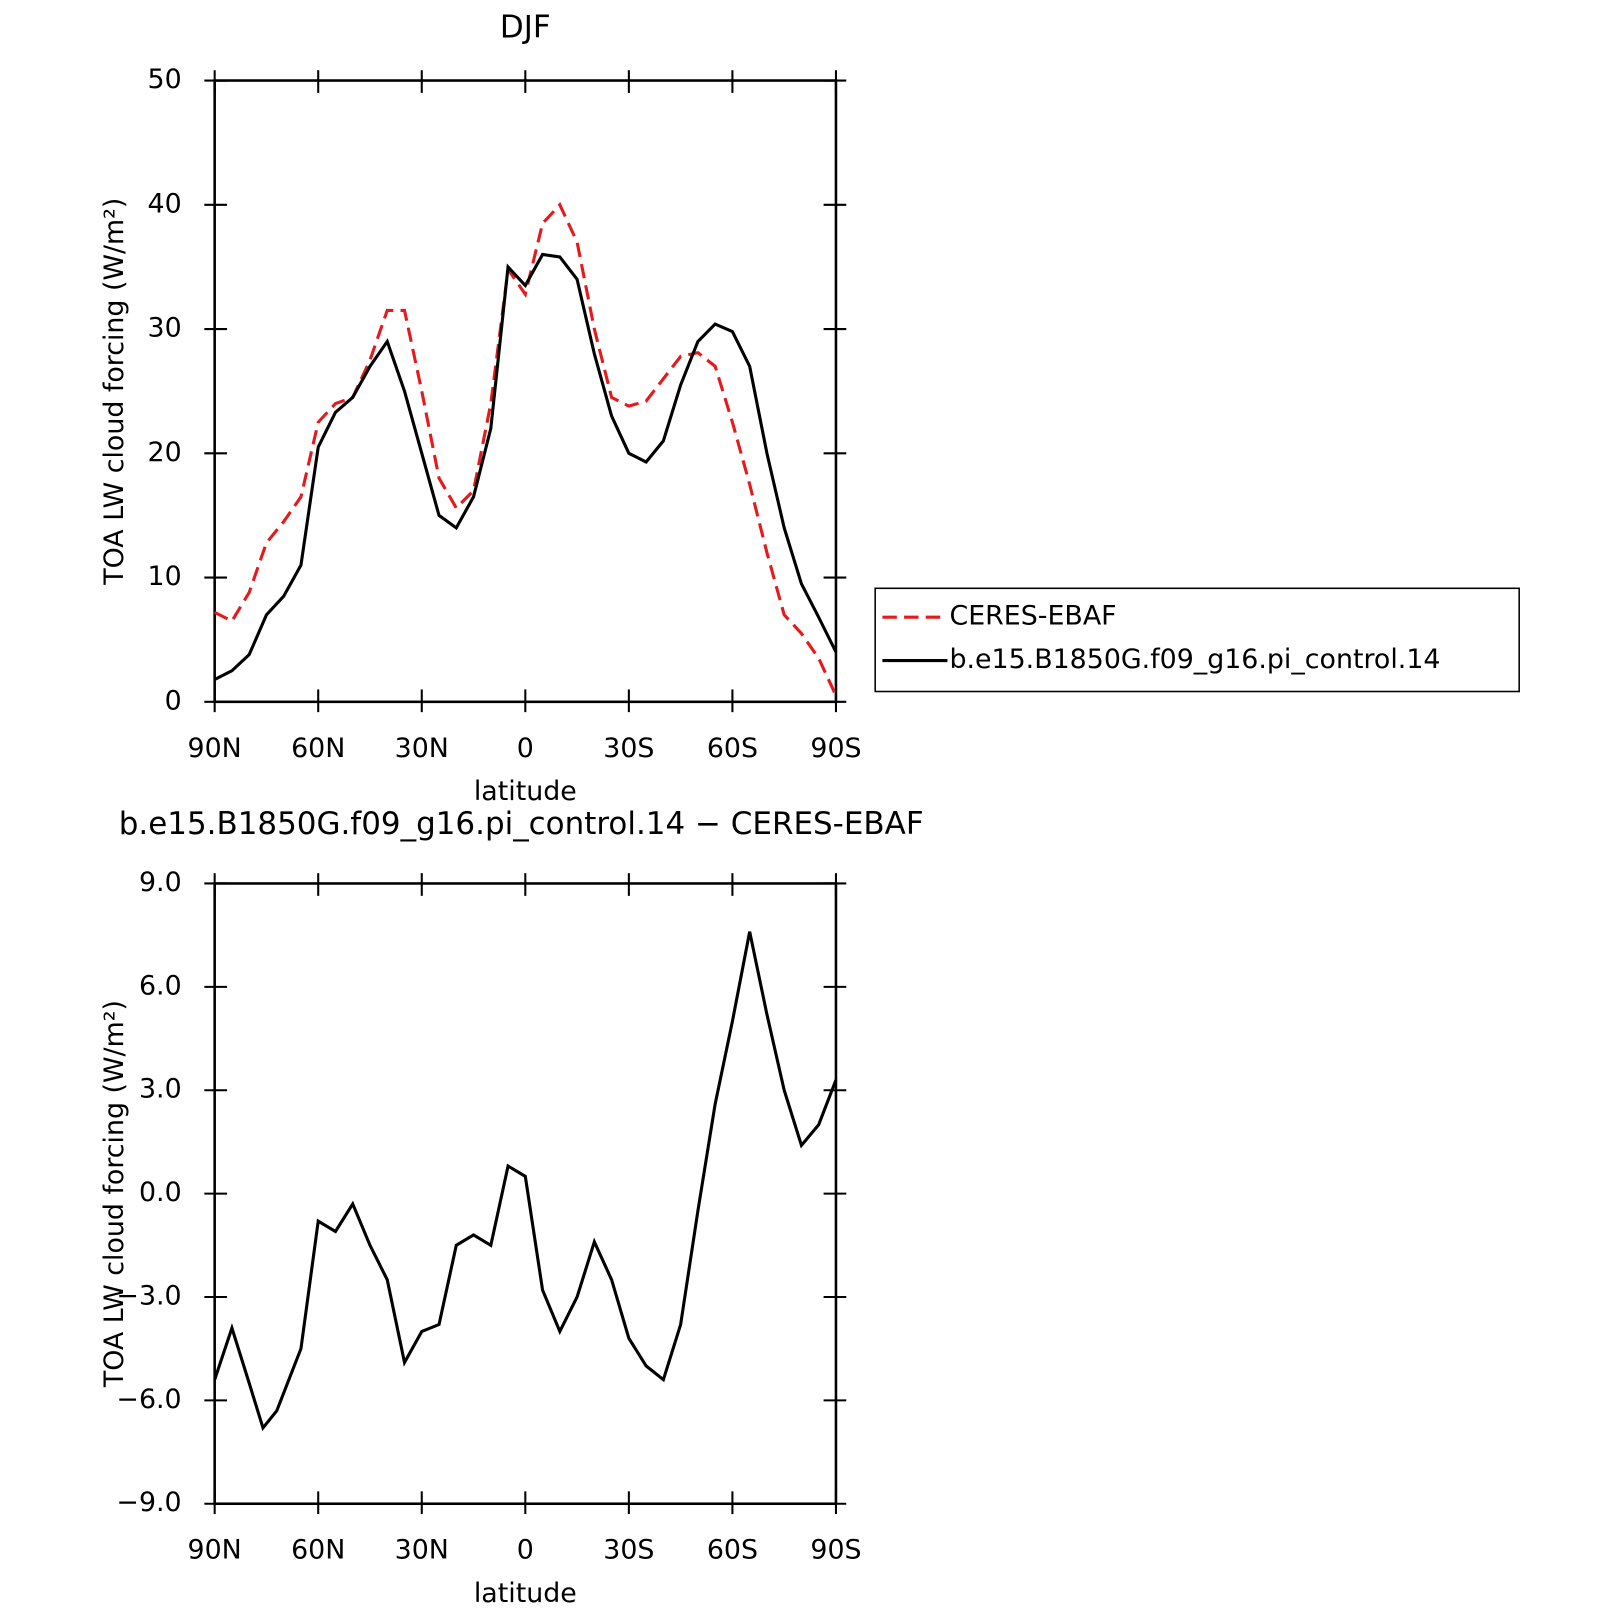 This screenshot has height=1608, width=1610. Describe the element at coordinates (525, 27) in the screenshot. I see `chart-title: DJF` at that location.